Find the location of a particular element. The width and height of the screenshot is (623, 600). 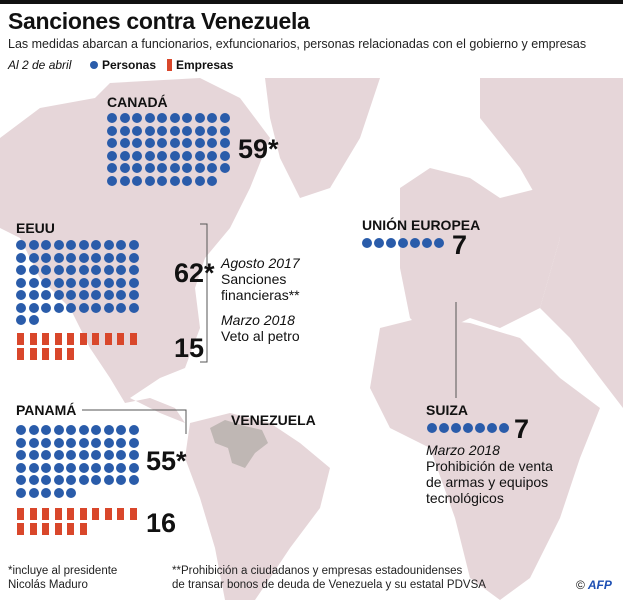

footnote-1: *incluye al presidente Nicolás Maduro is located at coordinates (62, 578).